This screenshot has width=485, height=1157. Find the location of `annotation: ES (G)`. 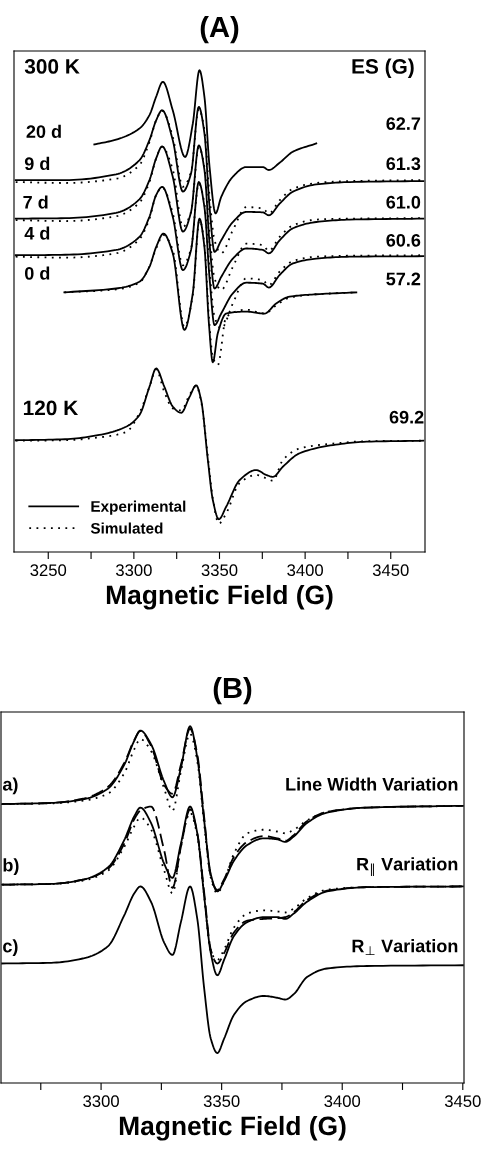

annotation: ES (G) is located at coordinates (383, 68).